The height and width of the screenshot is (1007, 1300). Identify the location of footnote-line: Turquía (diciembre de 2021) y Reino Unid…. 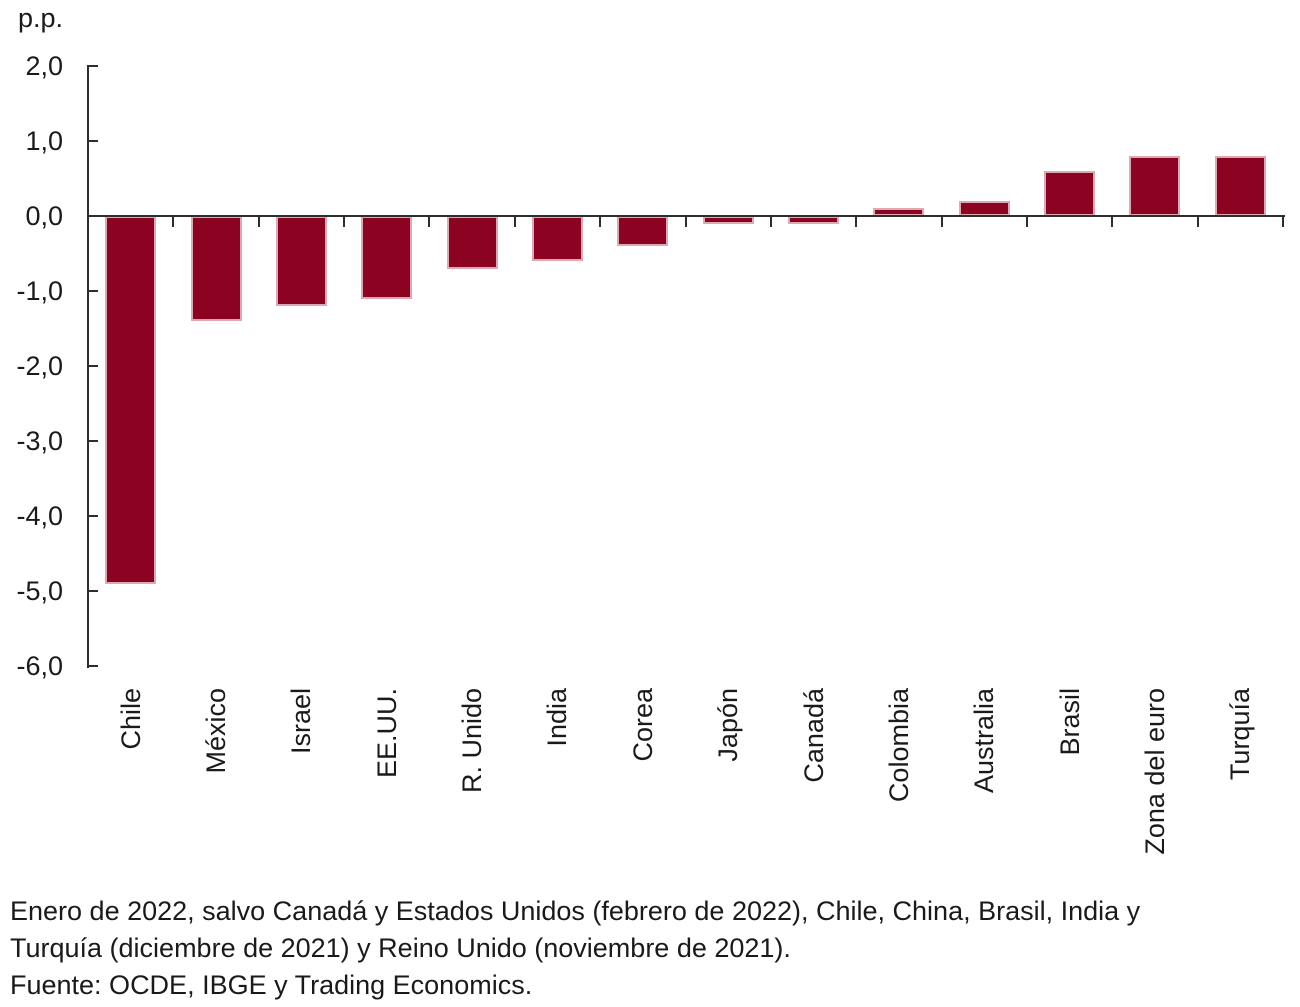
(400, 948).